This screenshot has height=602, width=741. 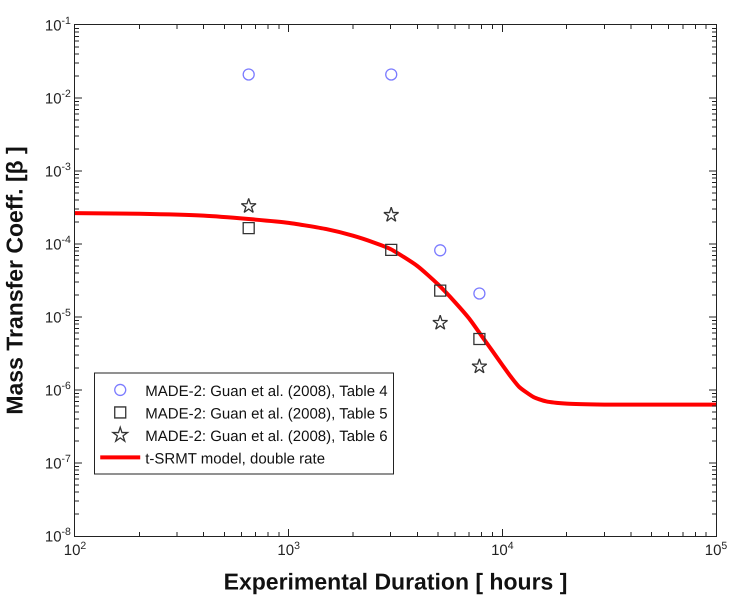 I want to click on x-tick-label: 10$^{4}$, so click(x=502, y=550).